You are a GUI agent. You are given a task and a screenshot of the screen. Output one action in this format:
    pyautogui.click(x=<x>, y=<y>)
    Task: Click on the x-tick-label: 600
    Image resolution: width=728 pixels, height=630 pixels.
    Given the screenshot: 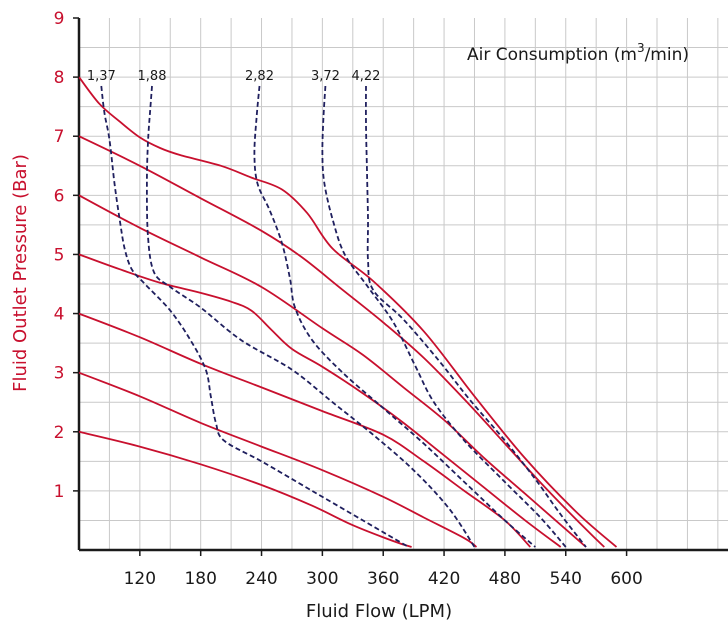 What is the action you would take?
    pyautogui.click(x=626, y=579)
    